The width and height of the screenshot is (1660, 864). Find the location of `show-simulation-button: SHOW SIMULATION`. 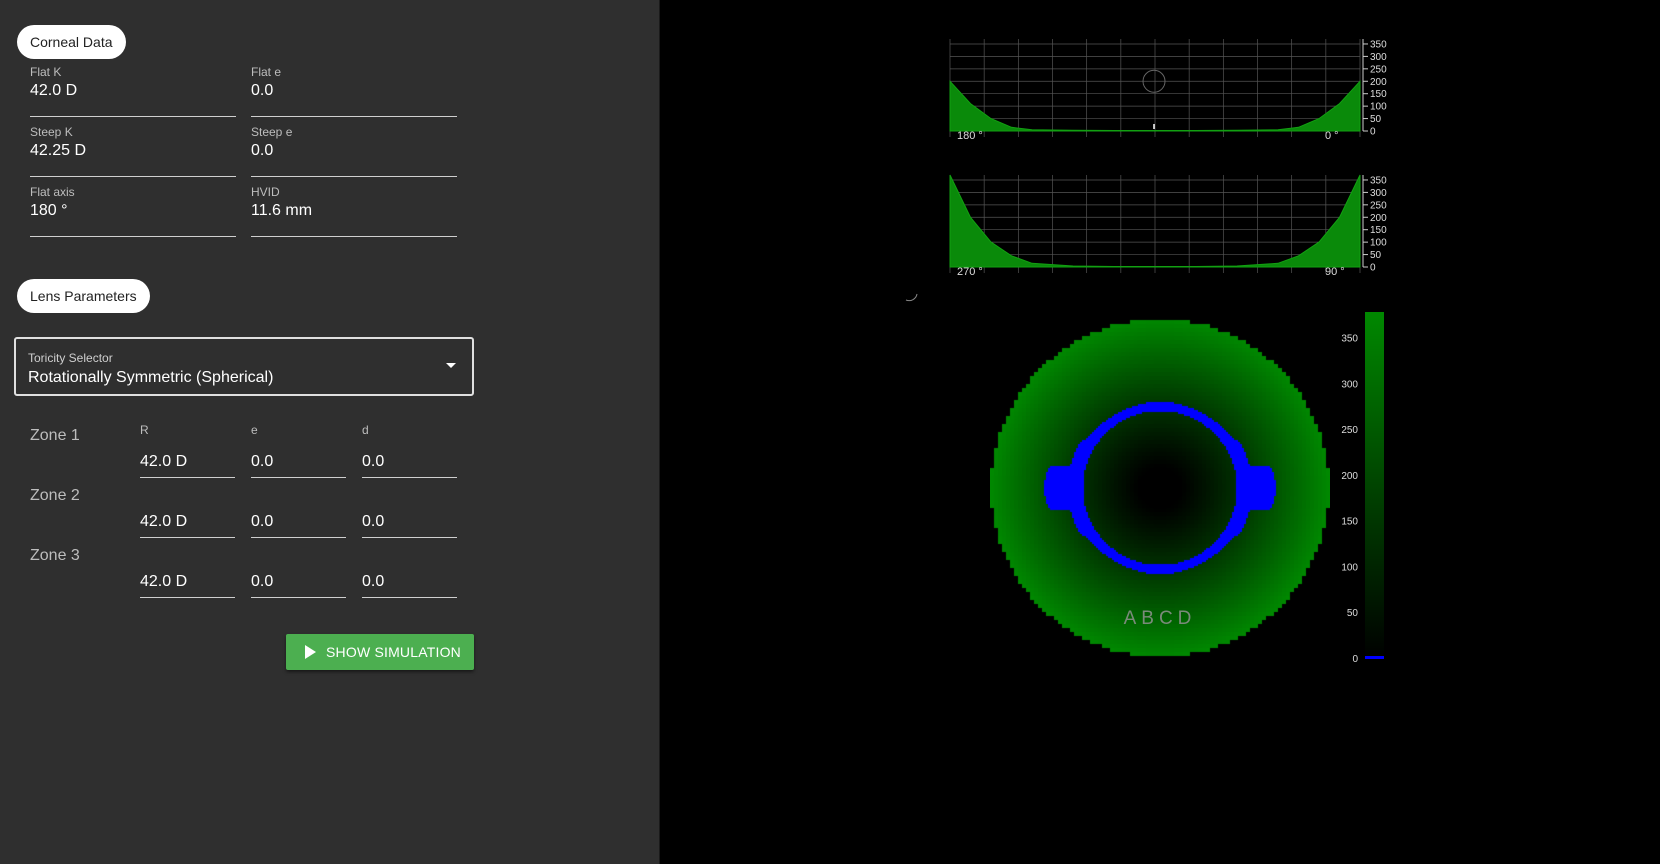

show-simulation-button: SHOW SIMULATION is located at coordinates (380, 652).